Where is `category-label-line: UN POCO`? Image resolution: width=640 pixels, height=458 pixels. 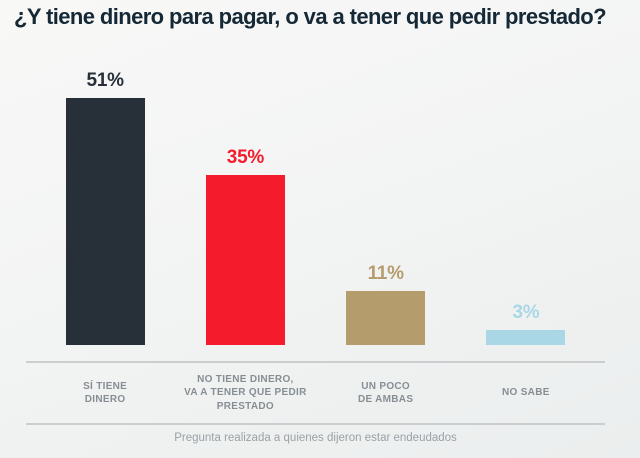 category-label-line: UN POCO is located at coordinates (386, 386).